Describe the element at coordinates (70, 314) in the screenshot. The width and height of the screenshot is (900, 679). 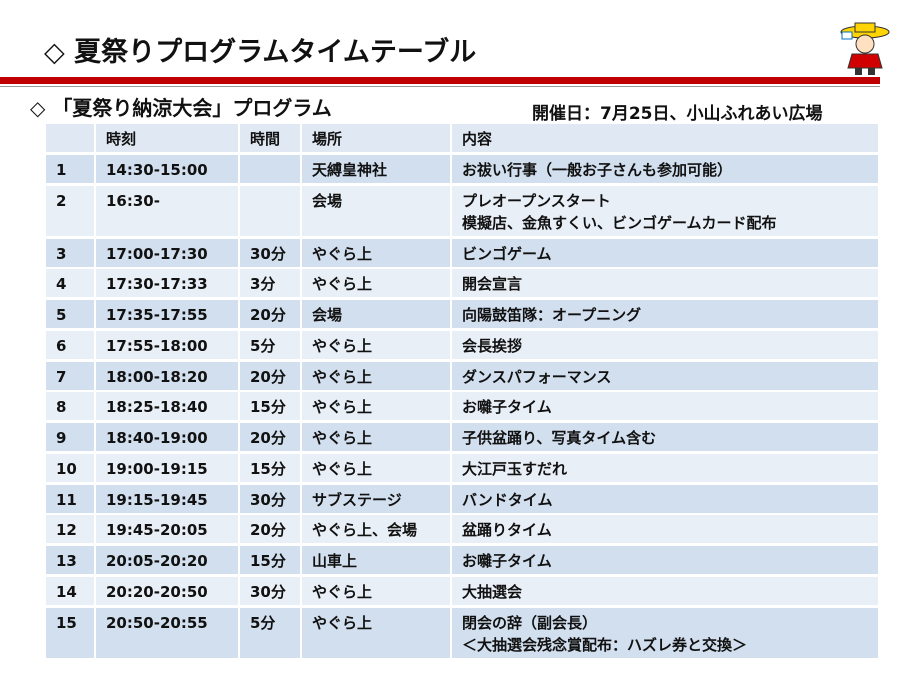
I see `table-cell: 5` at that location.